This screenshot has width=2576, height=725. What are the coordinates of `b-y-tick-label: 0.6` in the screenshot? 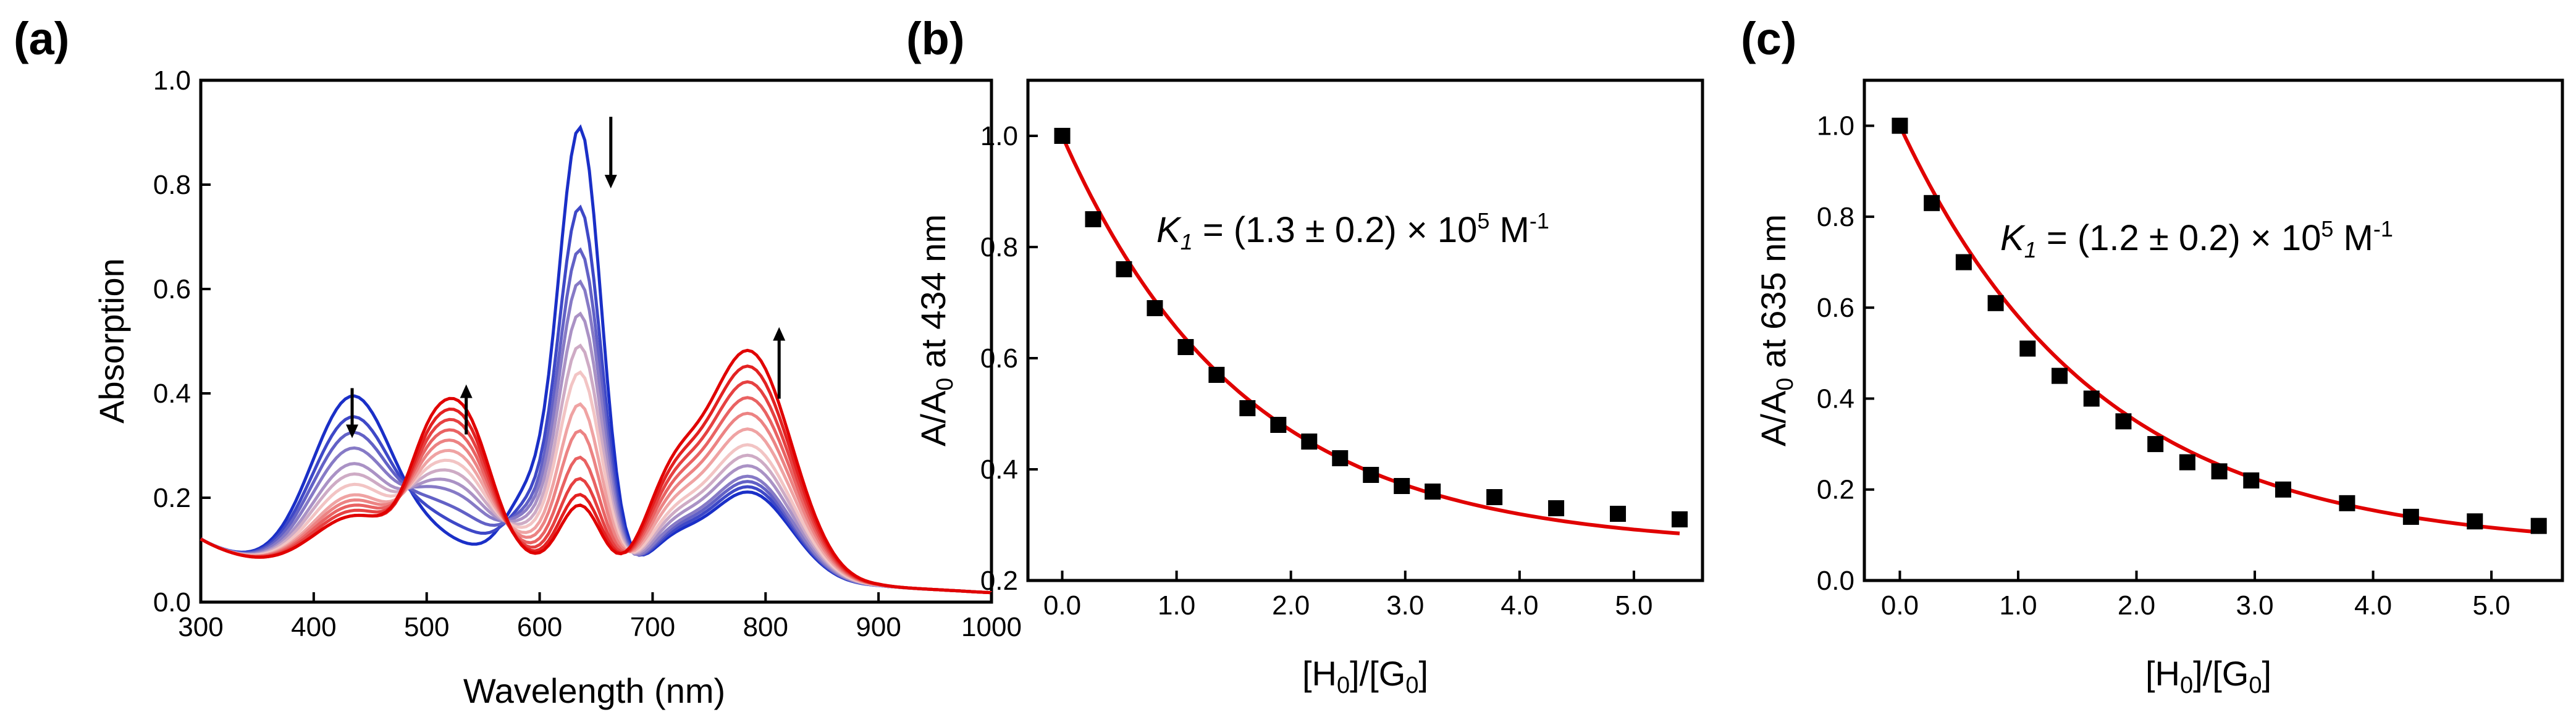 It's located at (999, 359).